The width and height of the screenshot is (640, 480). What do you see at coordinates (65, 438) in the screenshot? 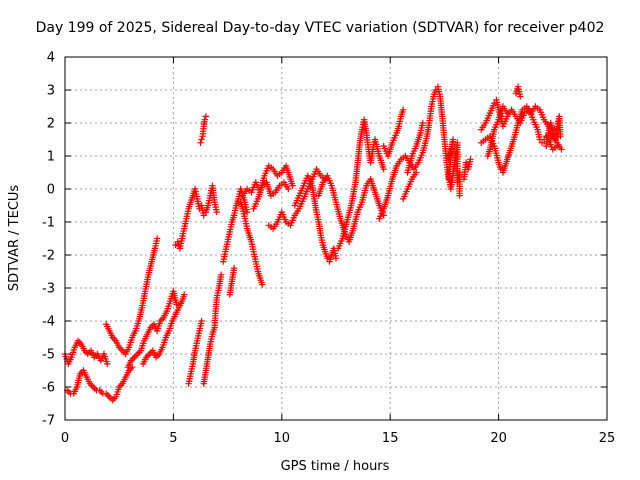
I see `x-tick-label: 0` at bounding box center [65, 438].